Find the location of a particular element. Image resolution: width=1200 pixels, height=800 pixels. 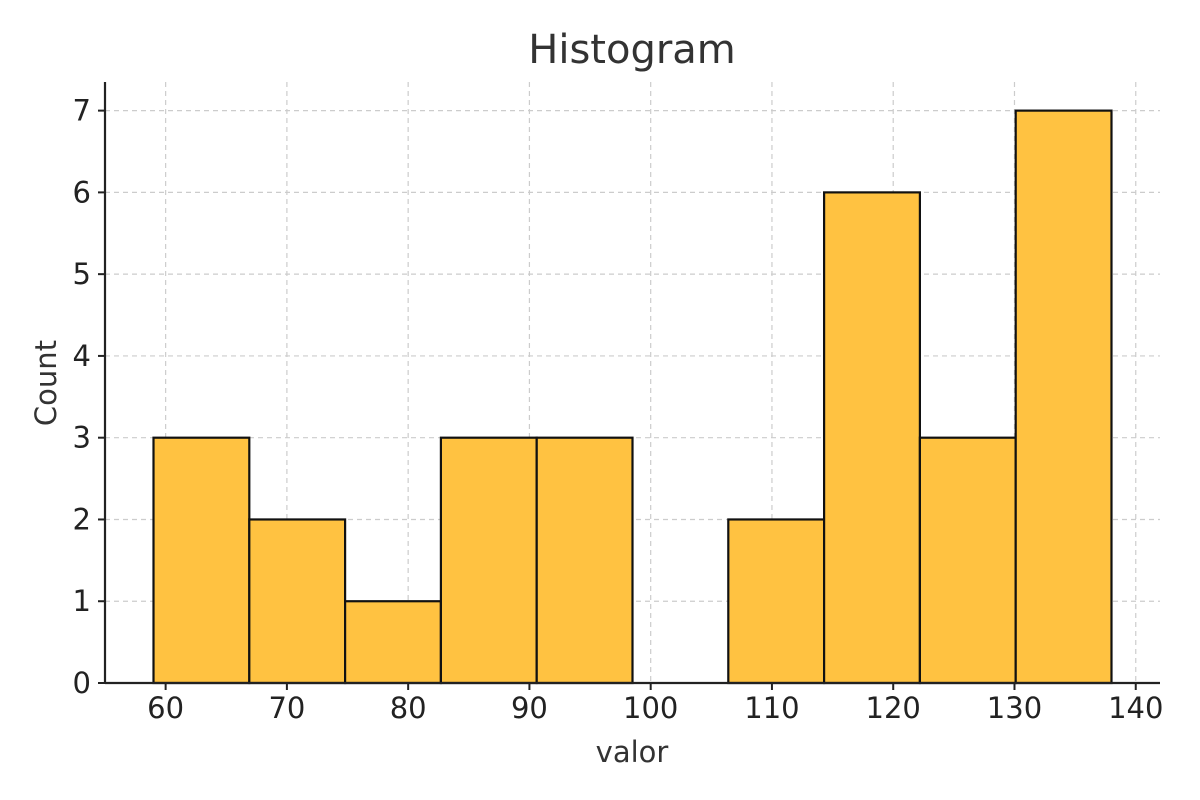

x-axis-label: valor is located at coordinates (632, 752).